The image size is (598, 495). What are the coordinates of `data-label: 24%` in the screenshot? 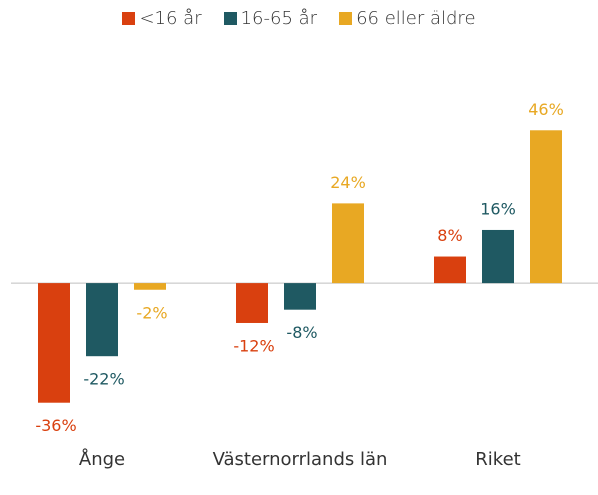 It's located at (348, 182).